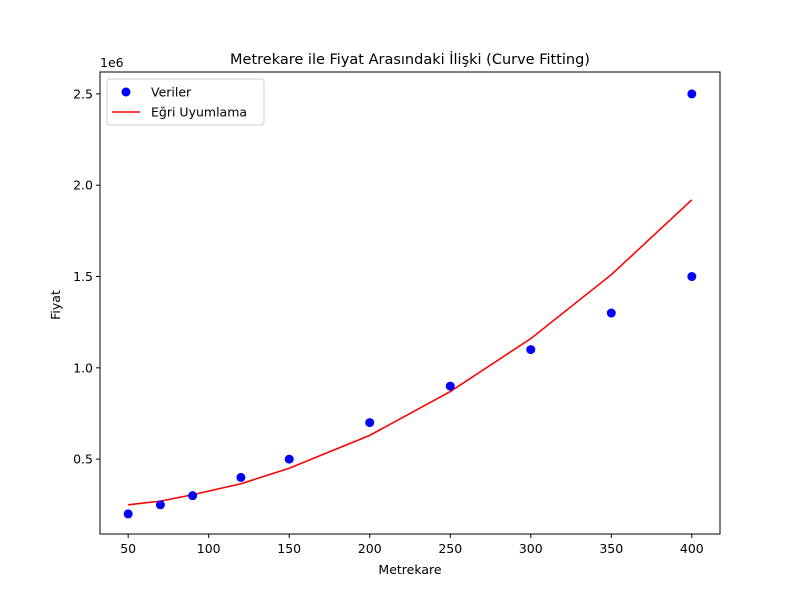 The width and height of the screenshot is (800, 604). What do you see at coordinates (83, 93) in the screenshot?
I see `y-tick-label: 2.5` at bounding box center [83, 93].